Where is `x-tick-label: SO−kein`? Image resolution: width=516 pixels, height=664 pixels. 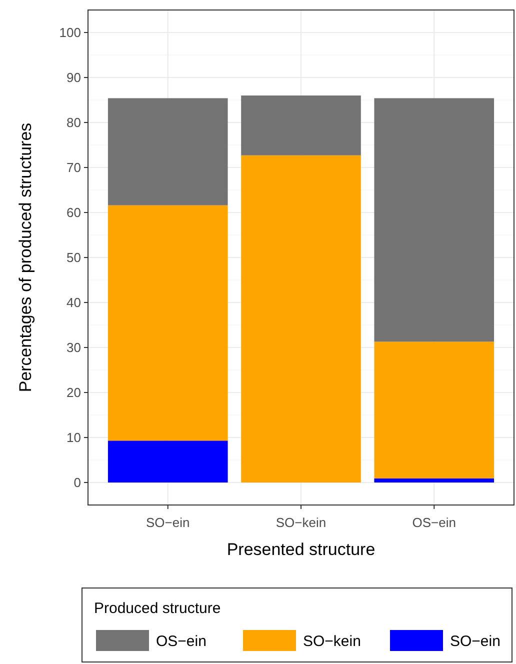
x-tick-label: SO−kein is located at coordinates (301, 522).